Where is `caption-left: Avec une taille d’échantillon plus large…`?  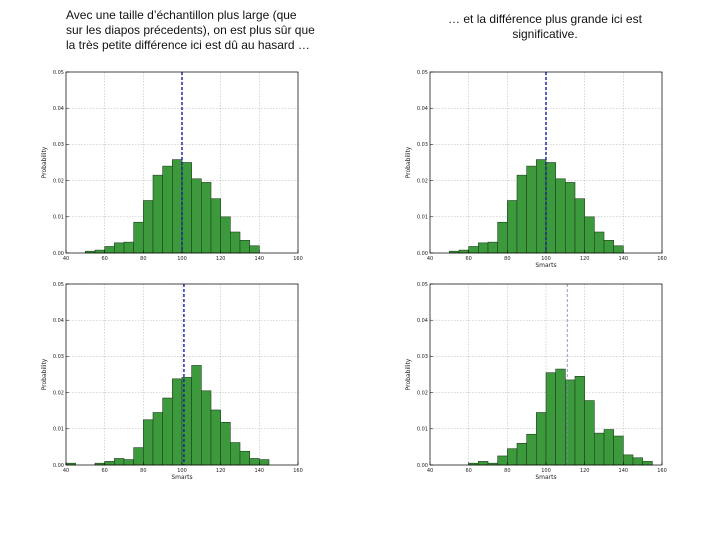
caption-left: Avec une taille d’échantillon plus large… is located at coordinates (190, 30).